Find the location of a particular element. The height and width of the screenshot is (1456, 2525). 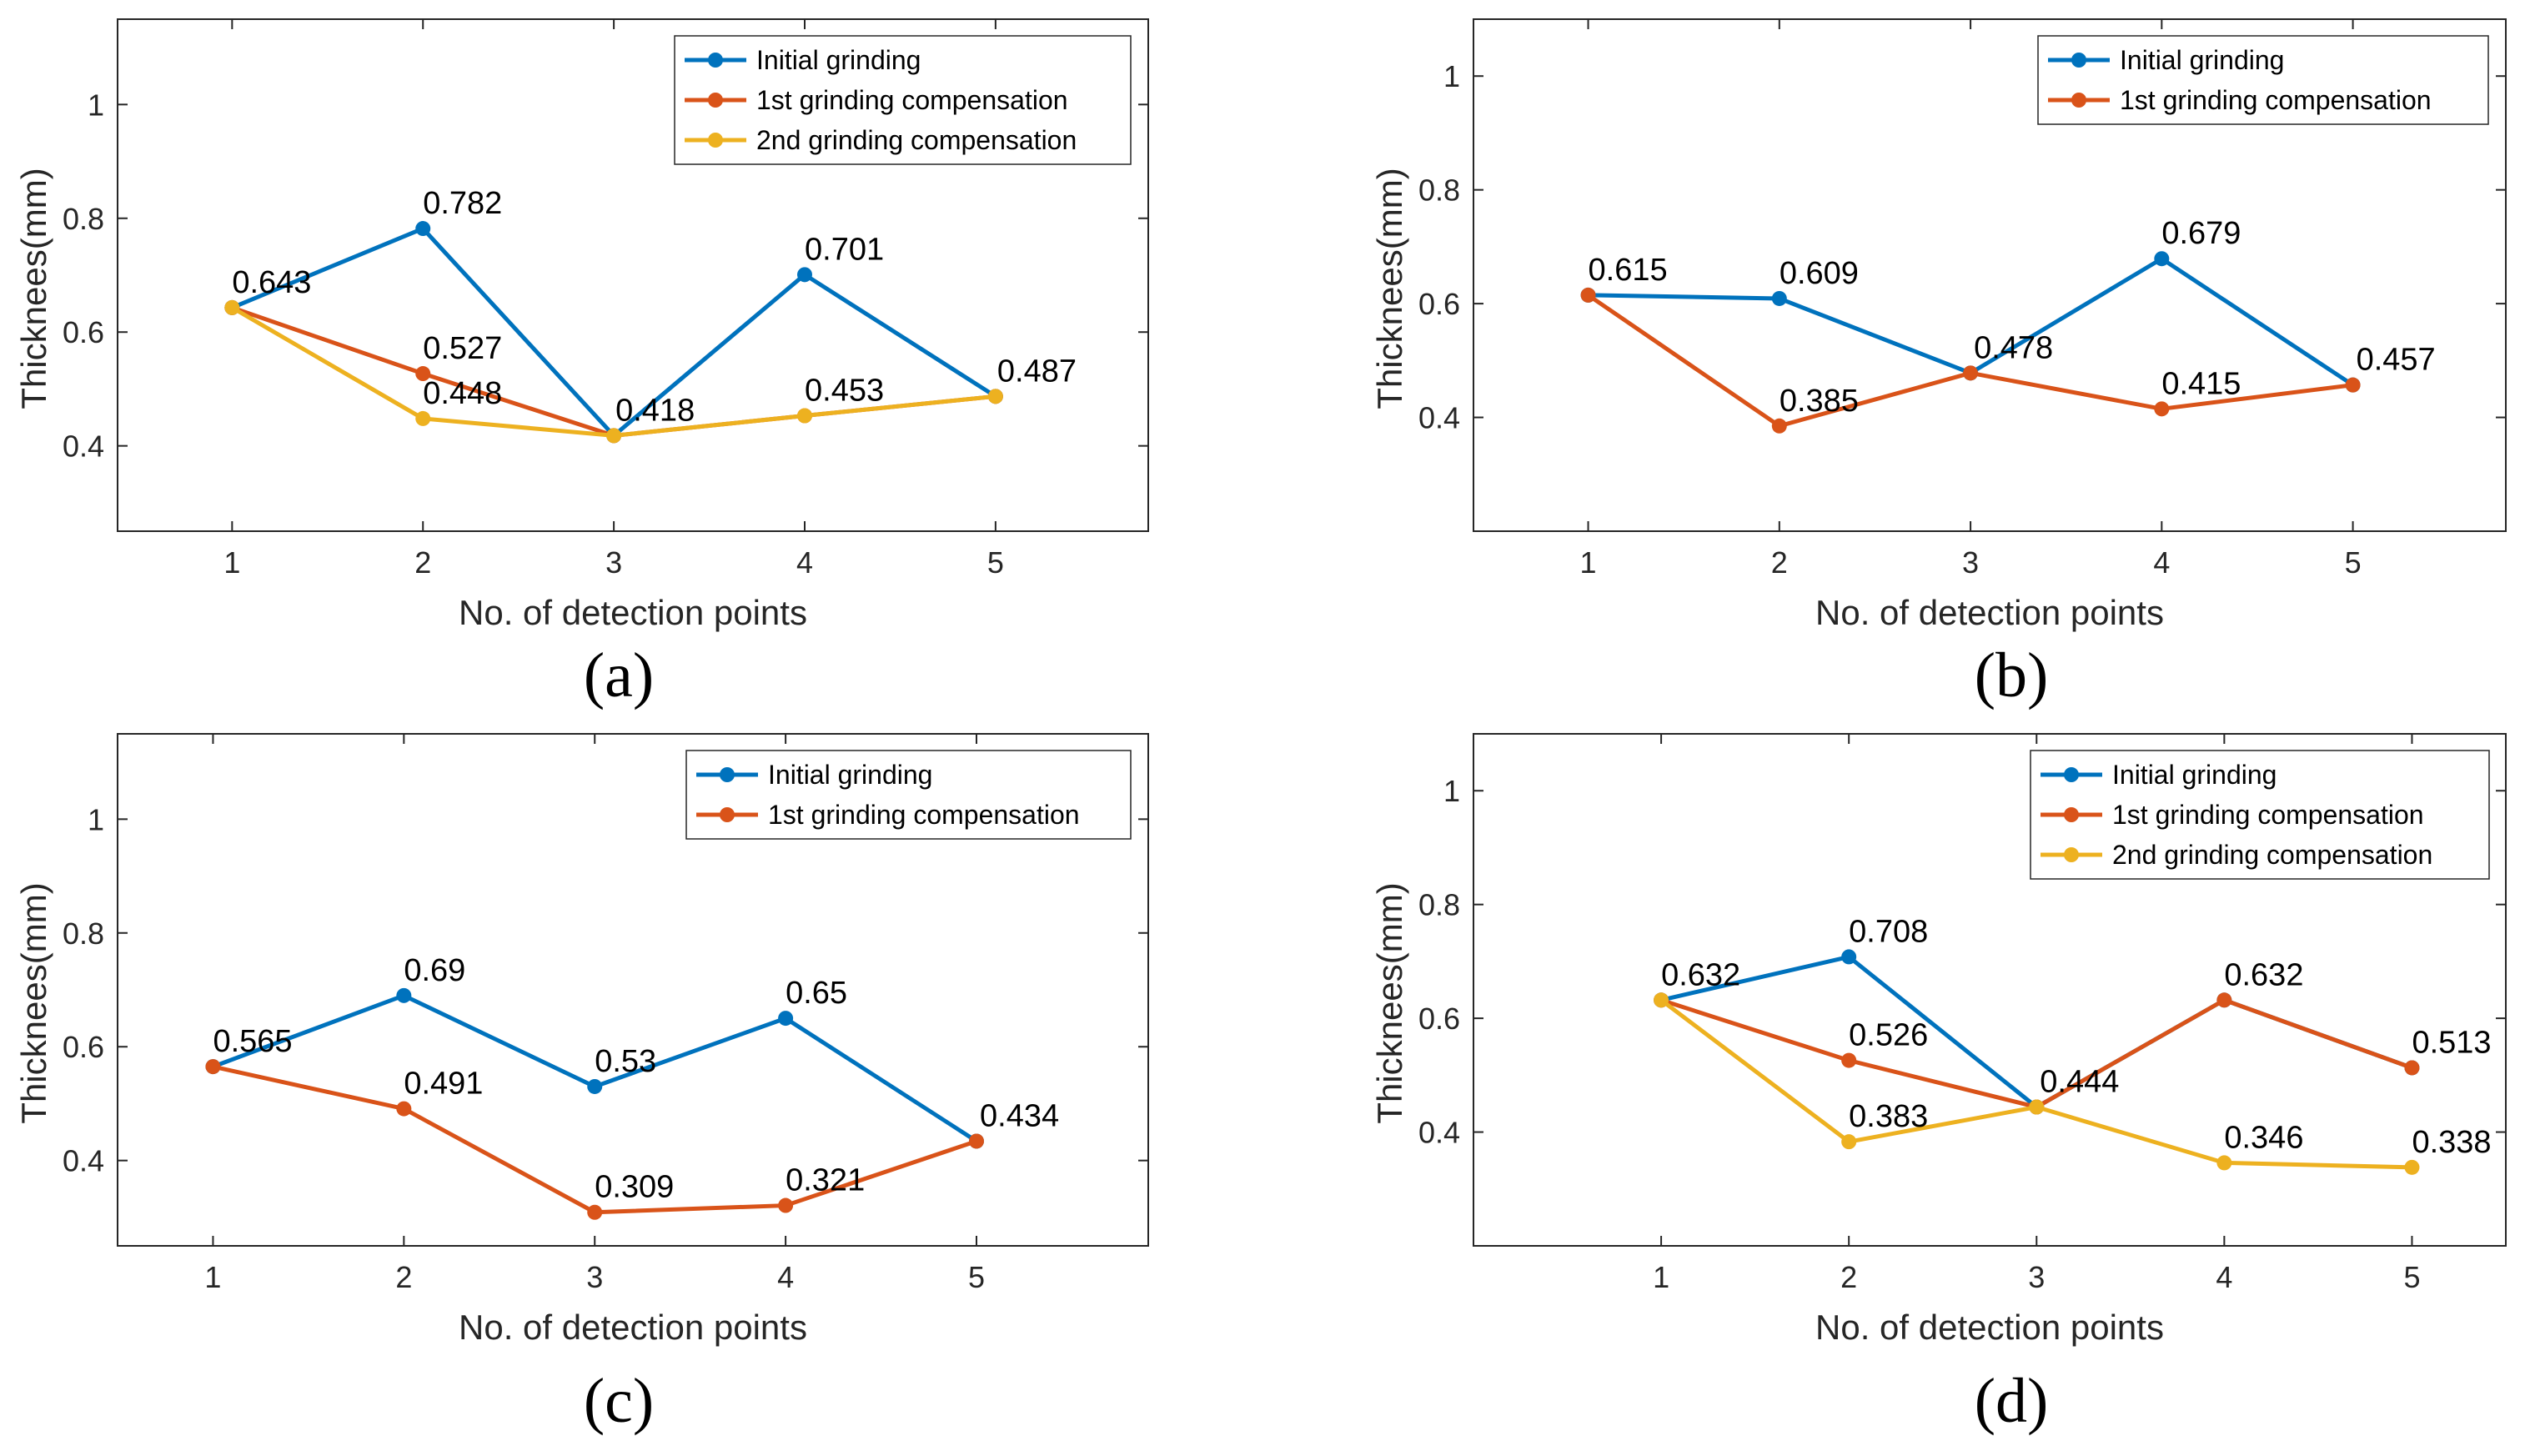

panel-label: (d) is located at coordinates (2012, 1401).